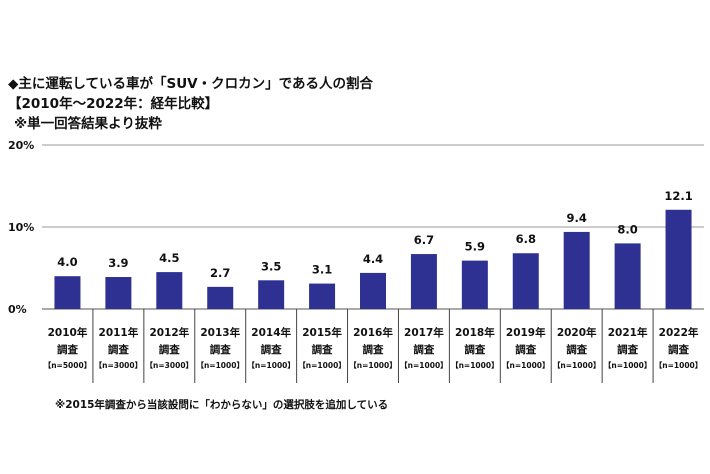  What do you see at coordinates (169, 332) in the screenshot?
I see `x-tick-label: 2012年` at bounding box center [169, 332].